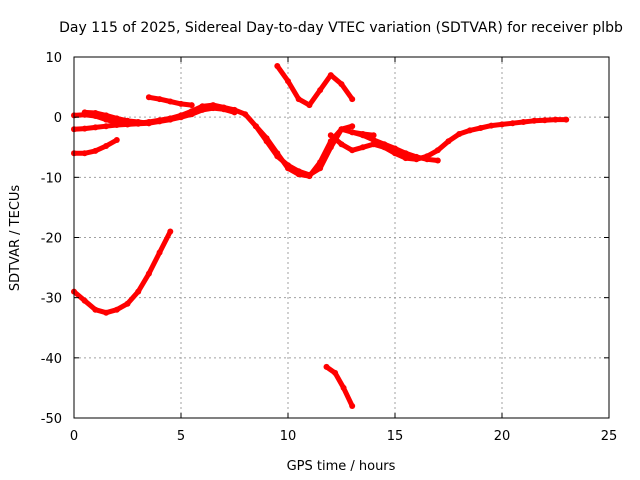 This screenshot has width=640, height=480. Describe the element at coordinates (315, 86) in the screenshot. I see `series-track-f` at that location.